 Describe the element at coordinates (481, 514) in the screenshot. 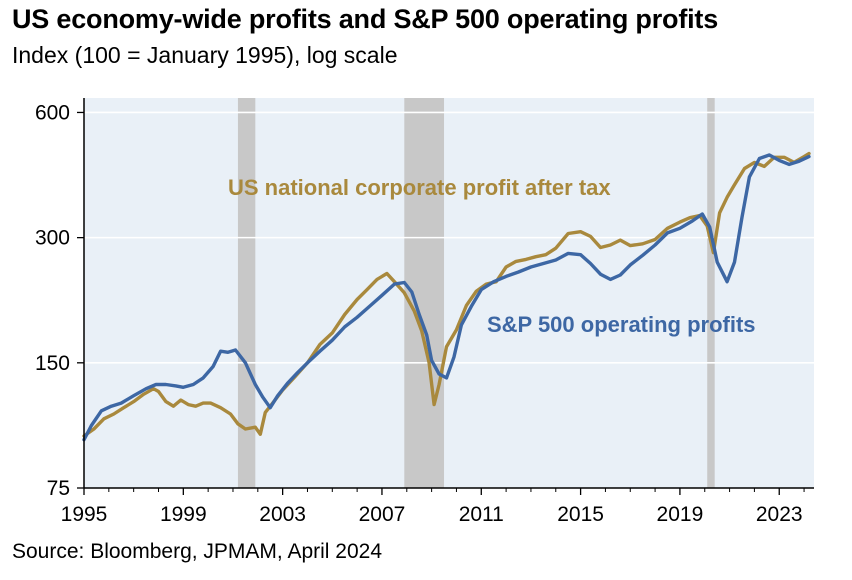

I see `x-tick-label: 2011` at that location.